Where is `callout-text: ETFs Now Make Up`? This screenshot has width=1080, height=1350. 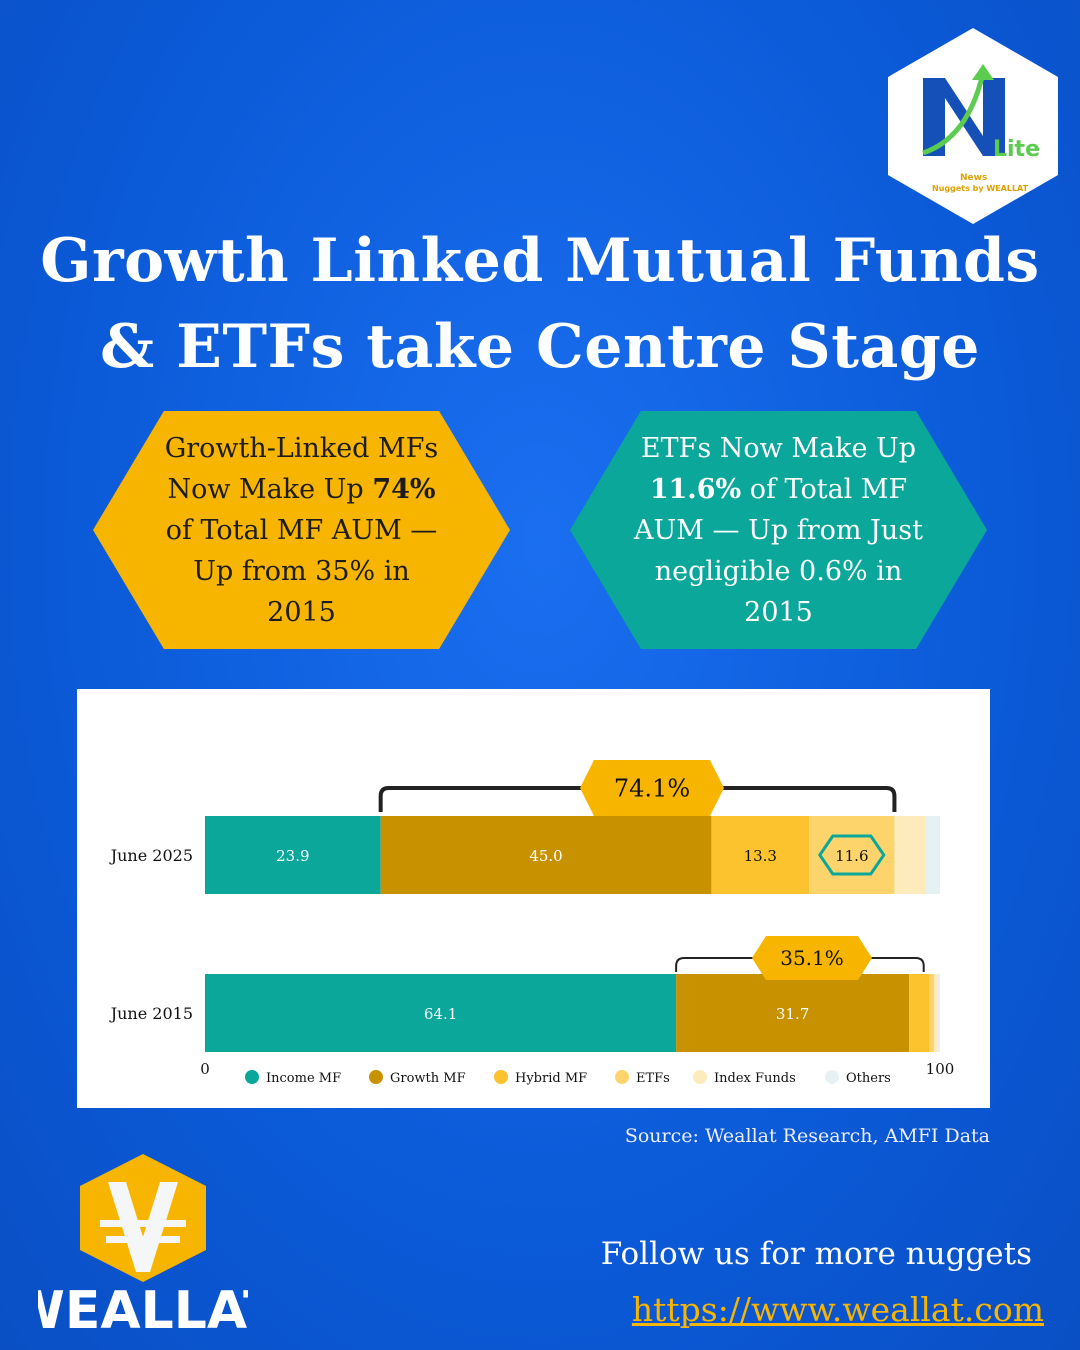
callout-text: ETFs Now Make Up is located at coordinates (778, 448).